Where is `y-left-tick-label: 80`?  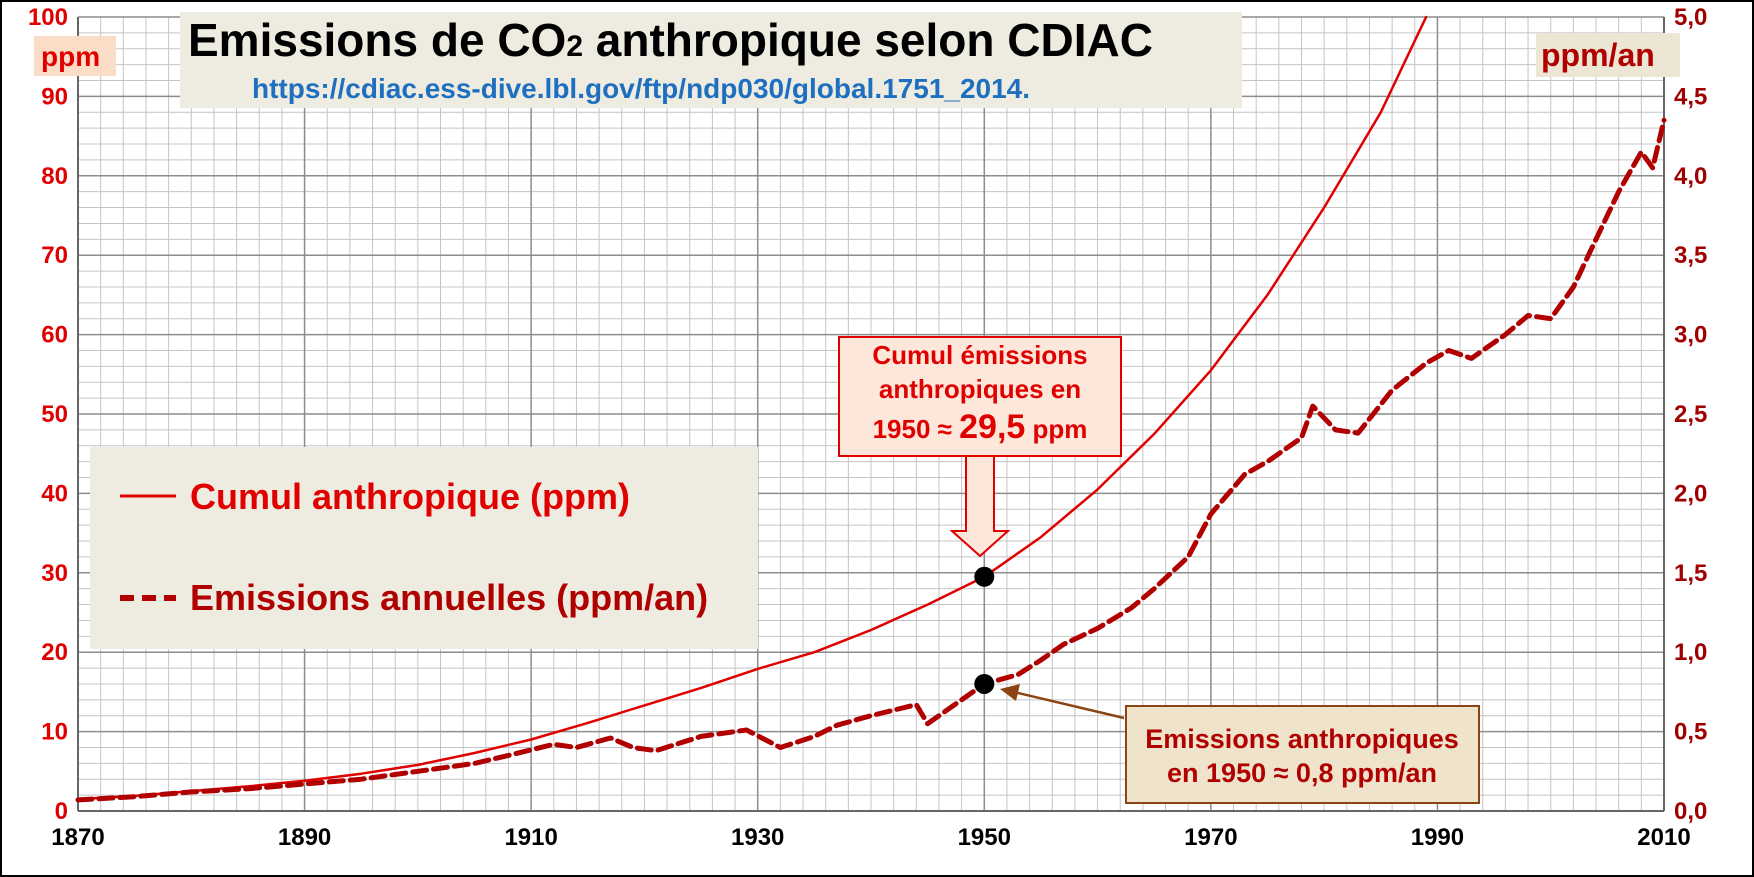
y-left-tick-label: 80 is located at coordinates (54, 176).